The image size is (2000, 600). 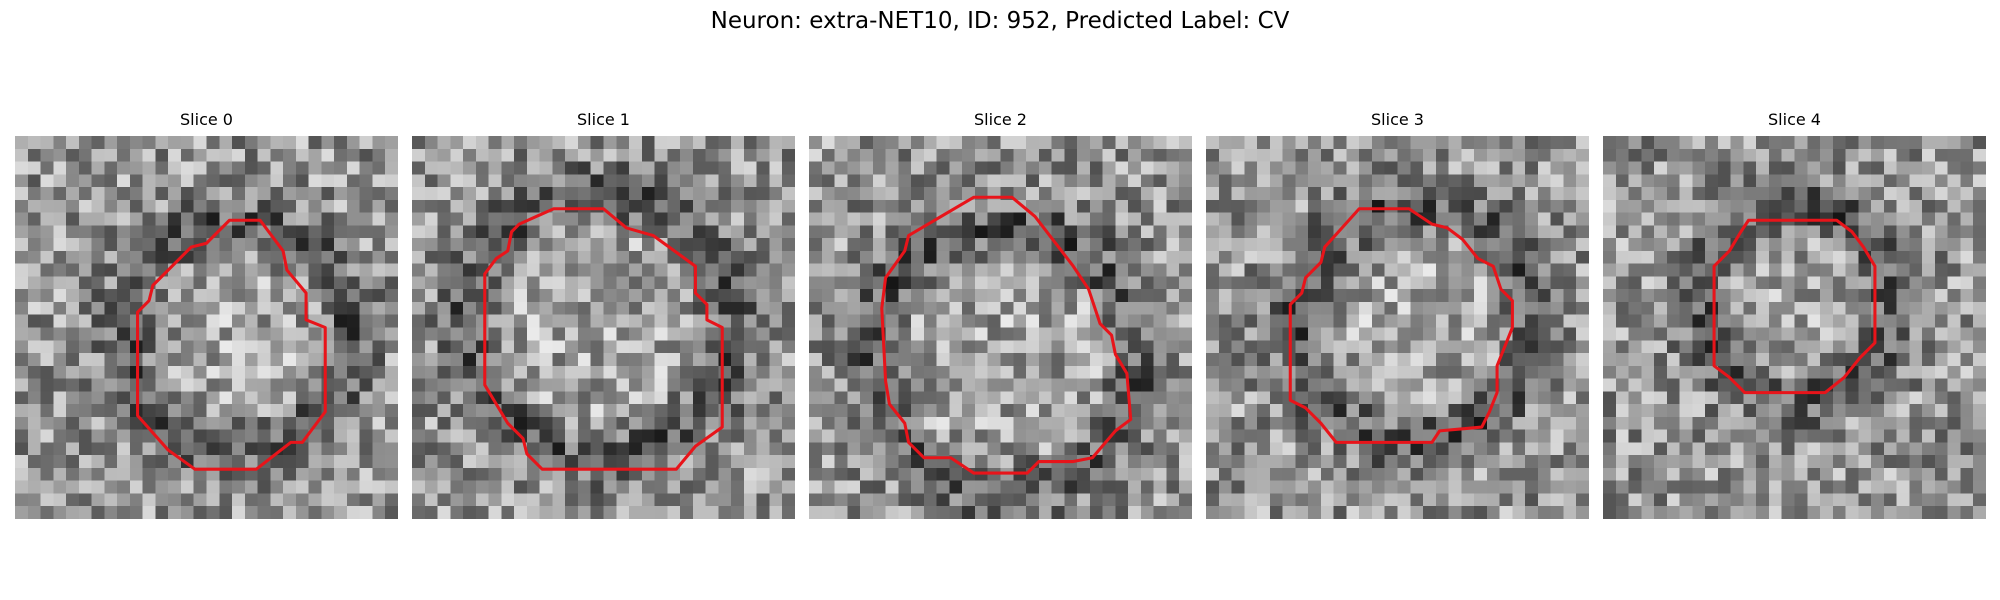 I want to click on slice-panel-4: Slice 4, so click(x=1794, y=314).